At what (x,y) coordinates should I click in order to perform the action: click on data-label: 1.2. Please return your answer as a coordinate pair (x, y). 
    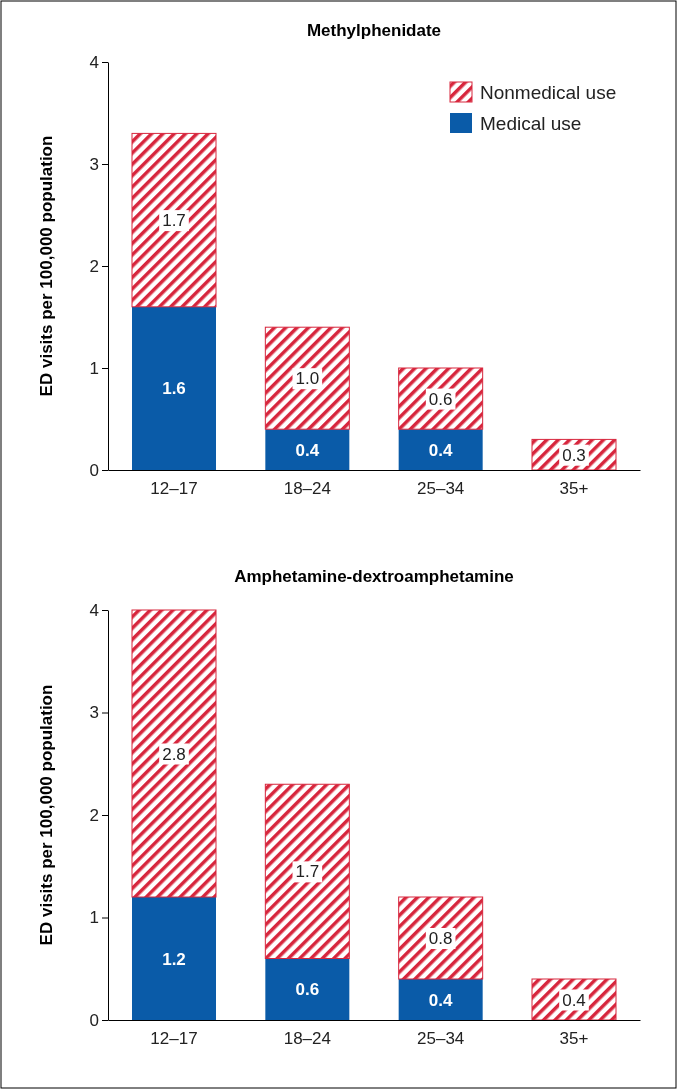
    Looking at the image, I should click on (174, 959).